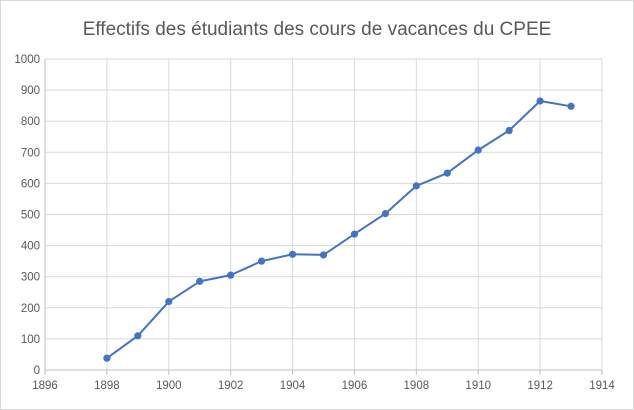  What do you see at coordinates (30, 278) in the screenshot?
I see `y-tick-label: 300` at bounding box center [30, 278].